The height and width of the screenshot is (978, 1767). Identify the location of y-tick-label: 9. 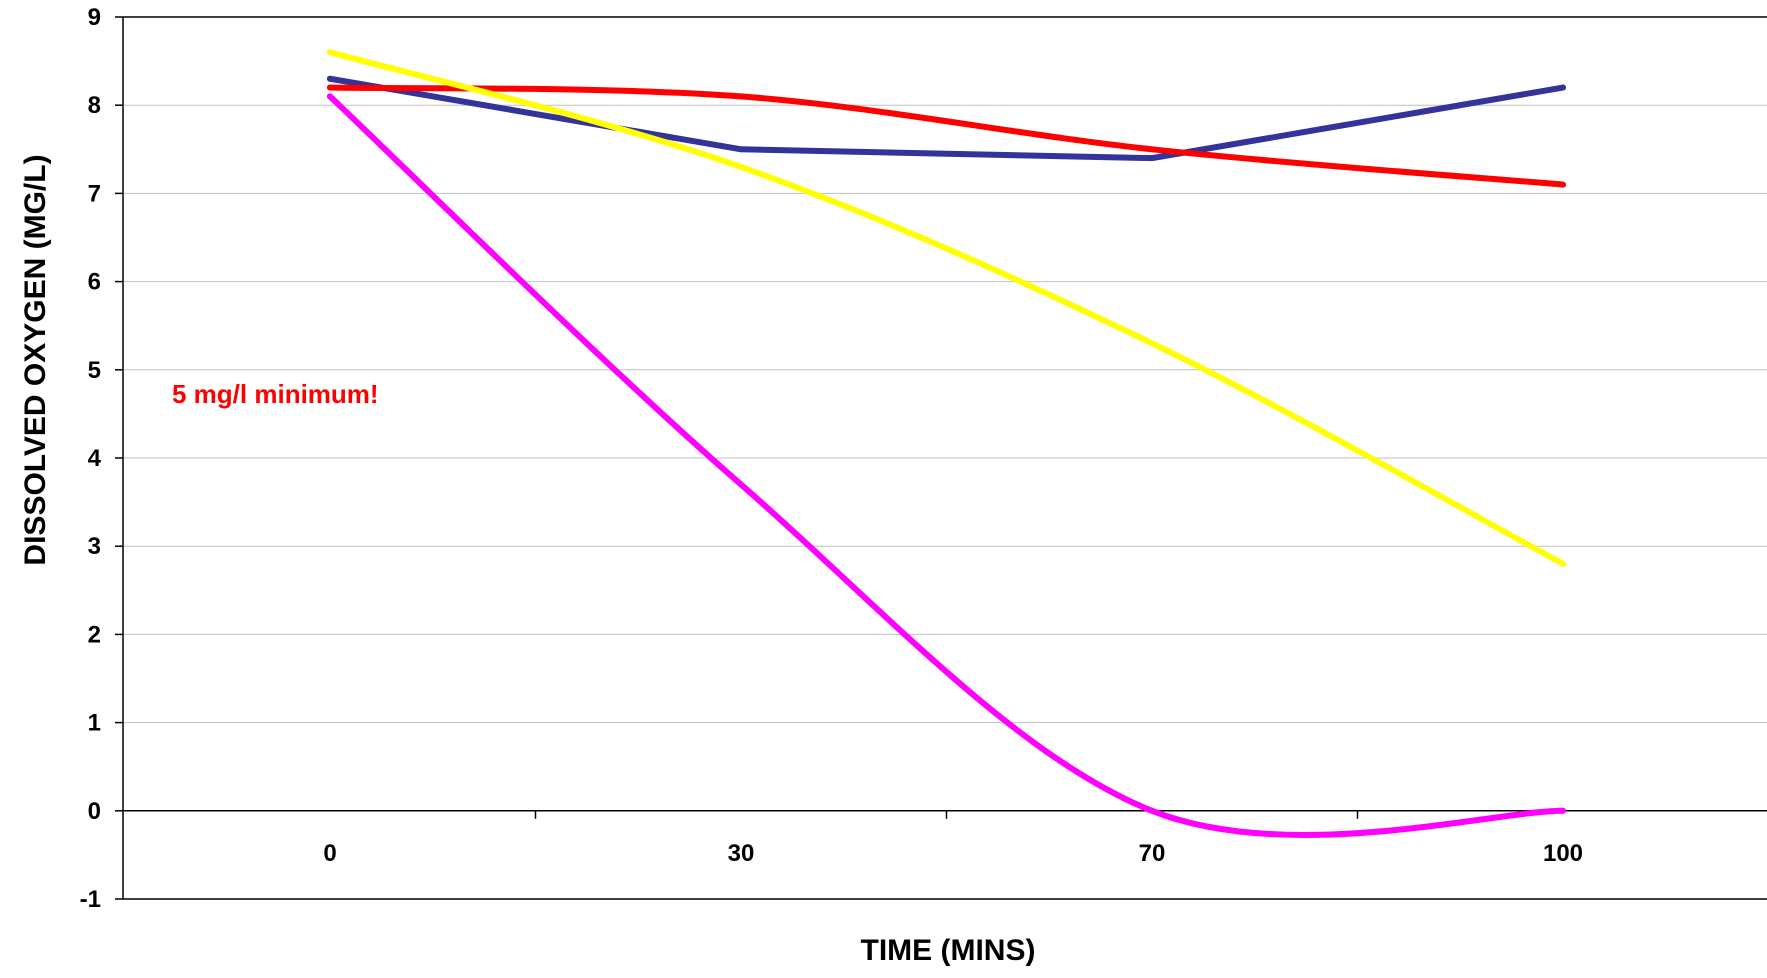
(94, 17).